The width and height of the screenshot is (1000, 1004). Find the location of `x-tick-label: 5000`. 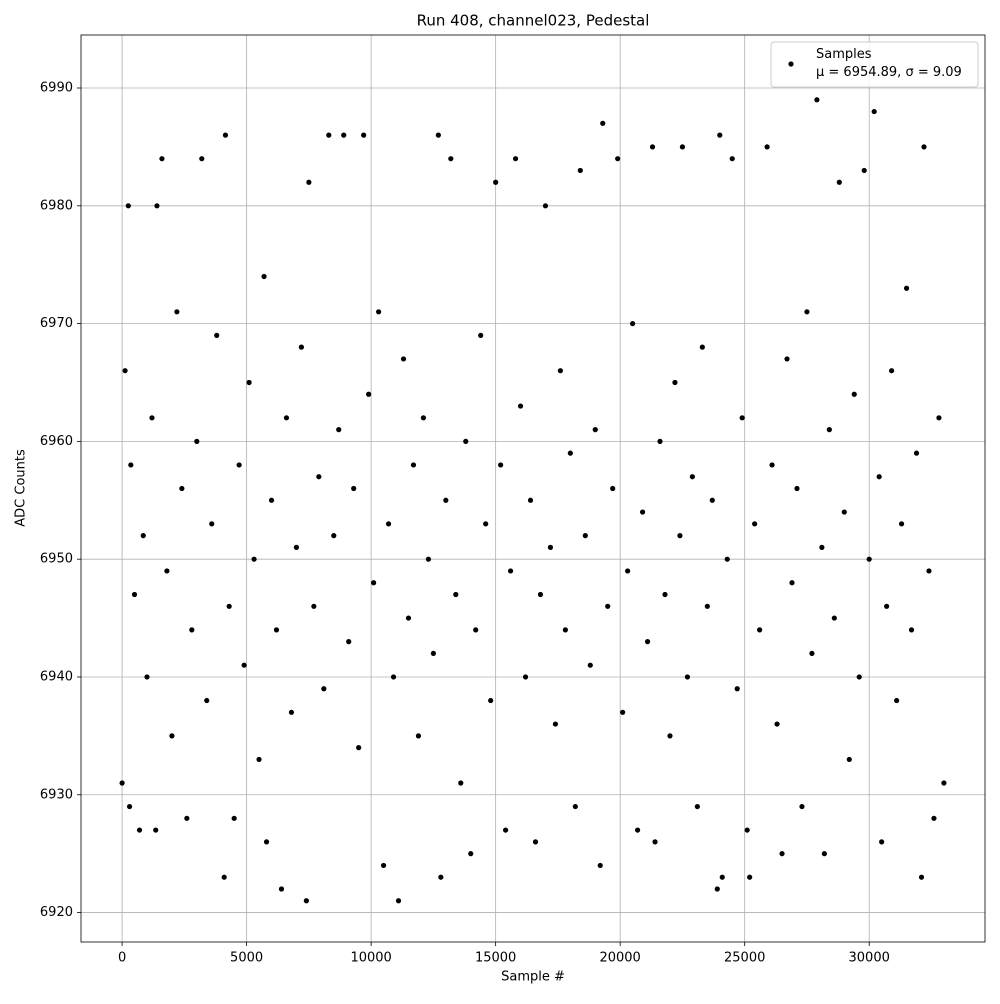

x-tick-label: 5000 is located at coordinates (246, 958).